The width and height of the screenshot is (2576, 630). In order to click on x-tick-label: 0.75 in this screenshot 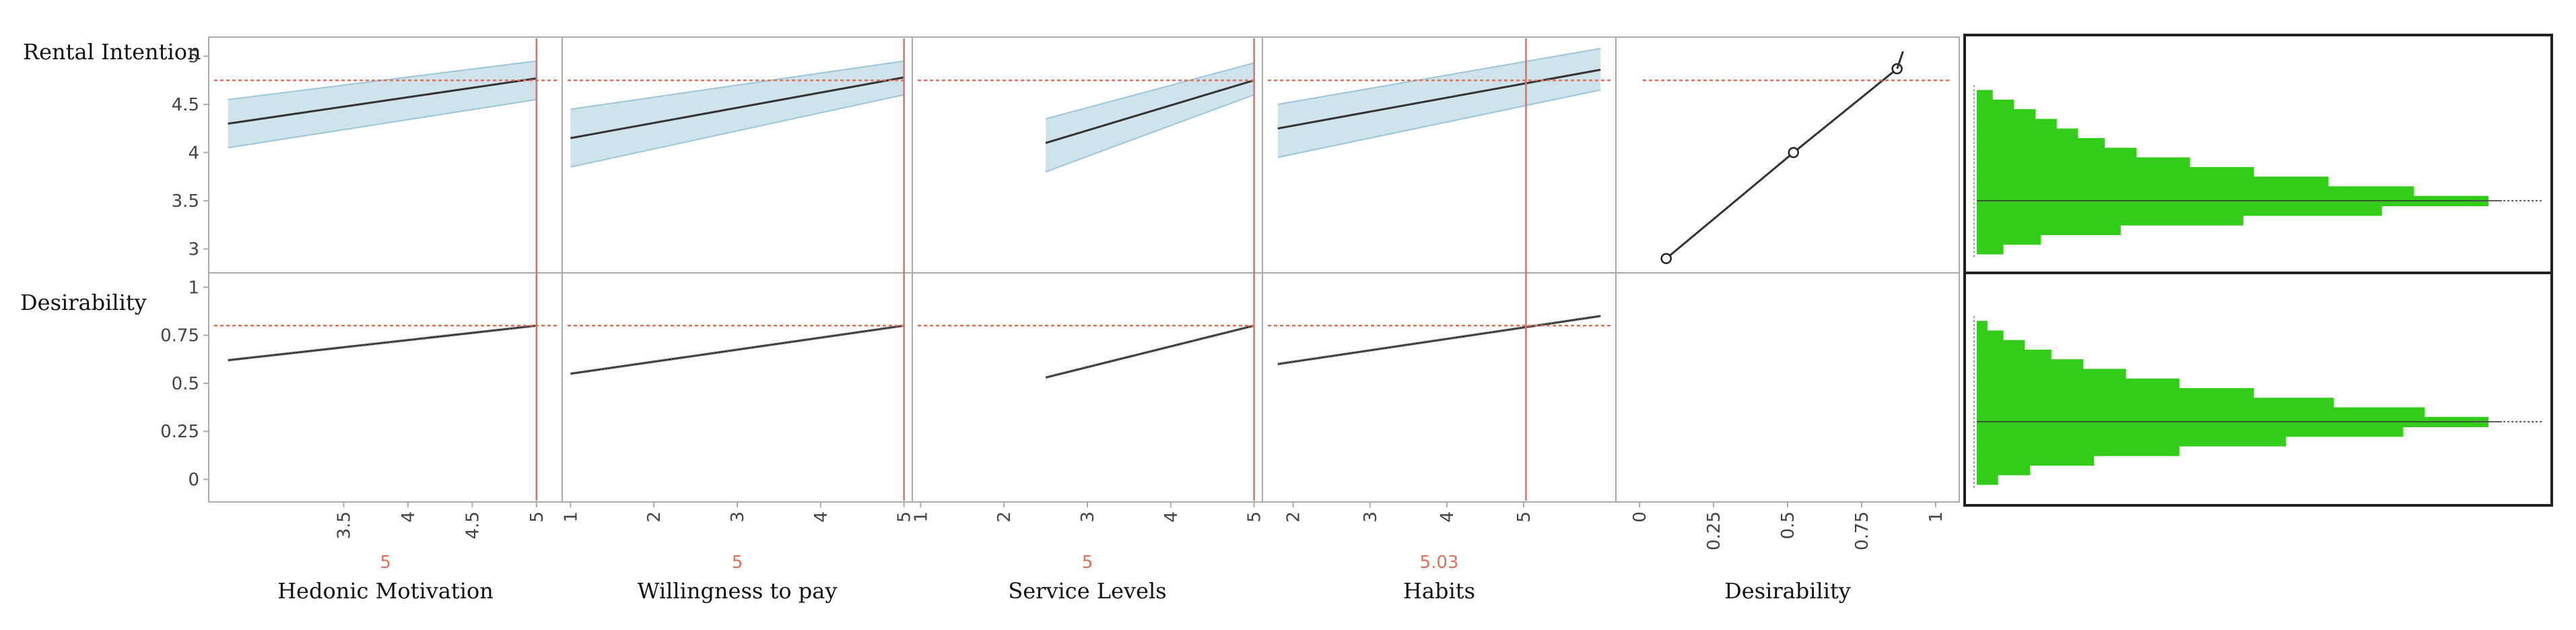, I will do `click(1862, 530)`.